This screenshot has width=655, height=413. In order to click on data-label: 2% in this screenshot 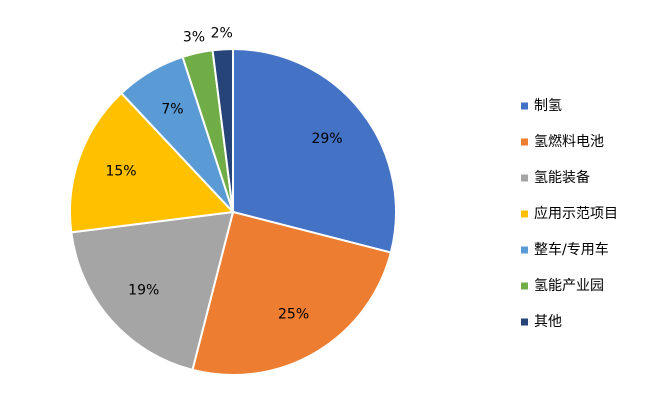, I will do `click(222, 33)`.